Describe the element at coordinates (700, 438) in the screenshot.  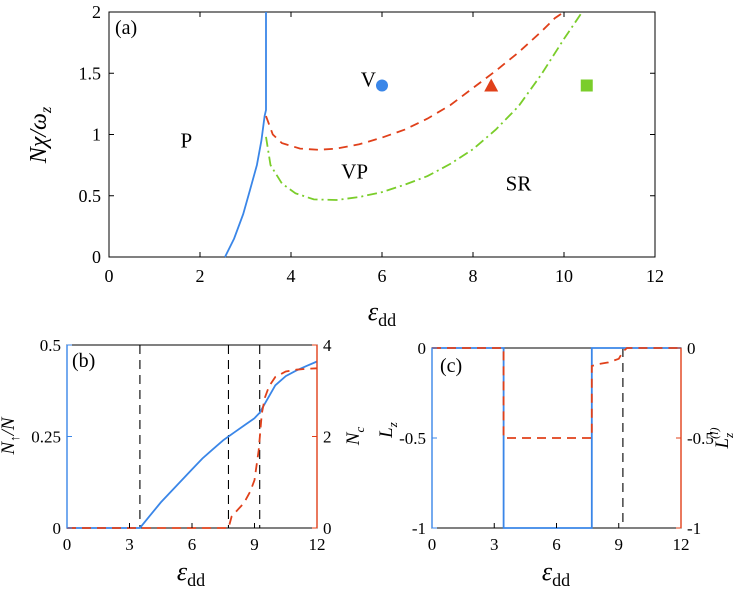
I see `c-ytick-label-right: -0.5` at that location.